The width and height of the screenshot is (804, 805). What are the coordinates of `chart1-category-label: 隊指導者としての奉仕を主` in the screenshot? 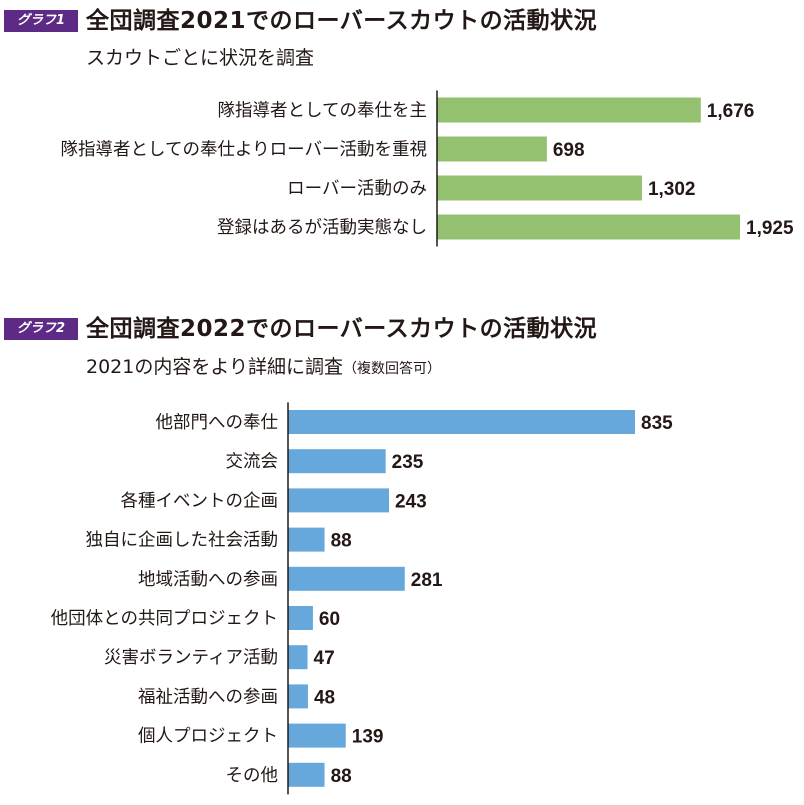 It's located at (322, 111).